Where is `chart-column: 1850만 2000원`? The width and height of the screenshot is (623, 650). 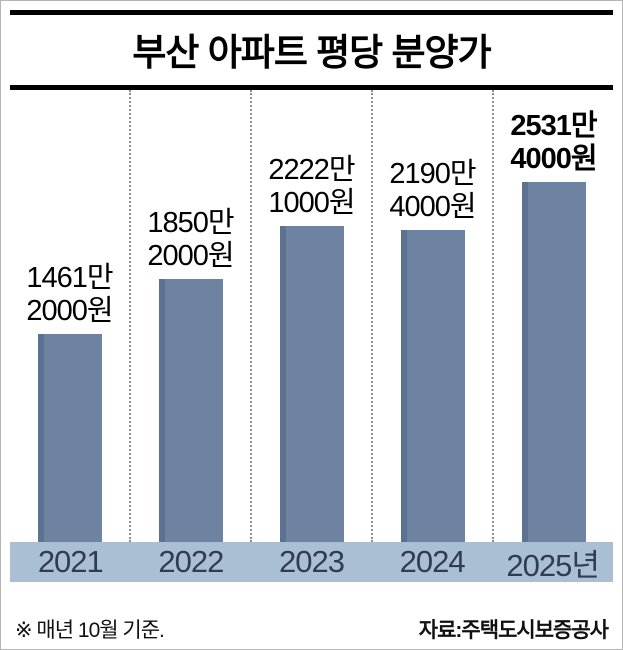 chart-column: 1850만 2000원 is located at coordinates (189, 316).